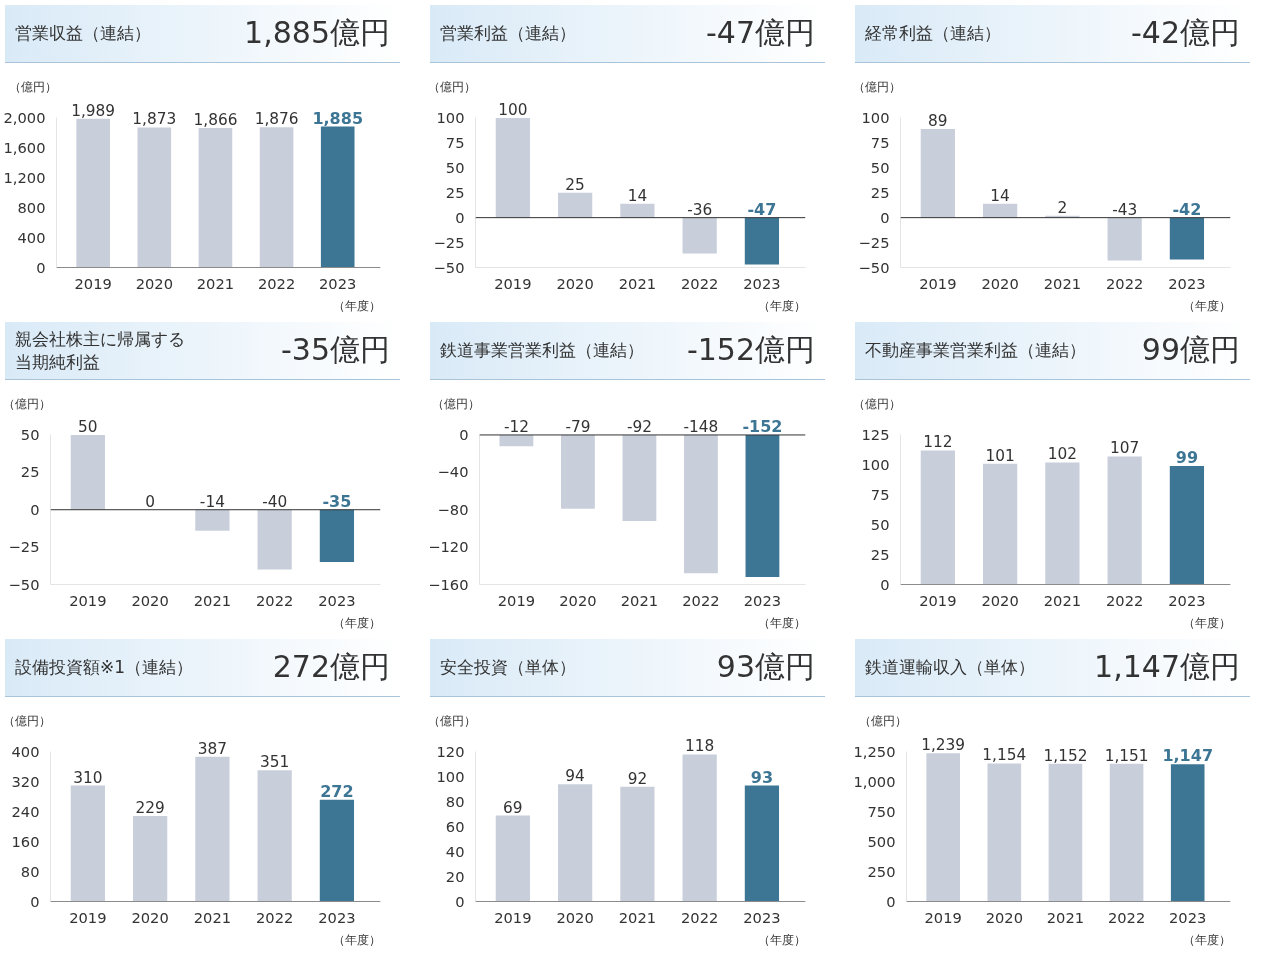 The image size is (1280, 965). Describe the element at coordinates (637, 778) in the screenshot. I see `data-label: 92` at that location.